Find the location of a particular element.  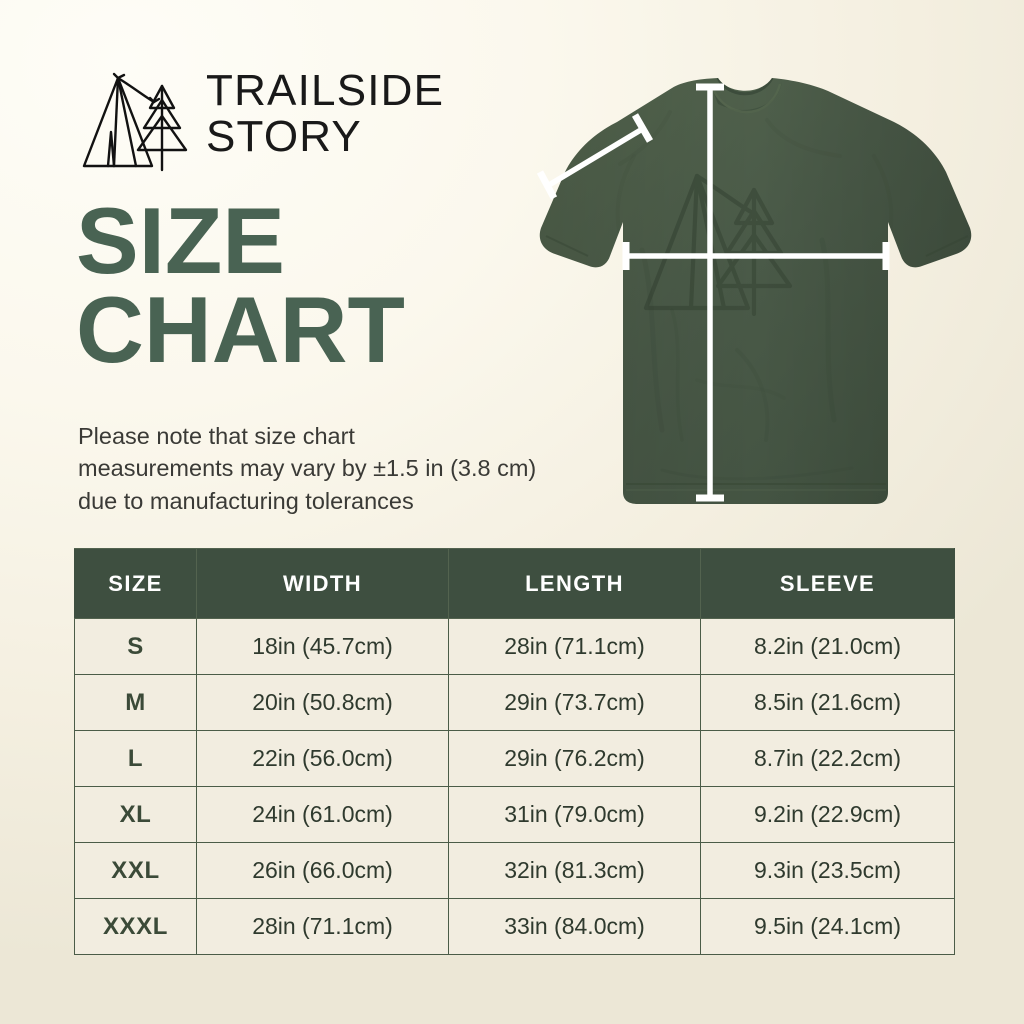

cell-width: 20in (50.8cm) is located at coordinates (322, 702).